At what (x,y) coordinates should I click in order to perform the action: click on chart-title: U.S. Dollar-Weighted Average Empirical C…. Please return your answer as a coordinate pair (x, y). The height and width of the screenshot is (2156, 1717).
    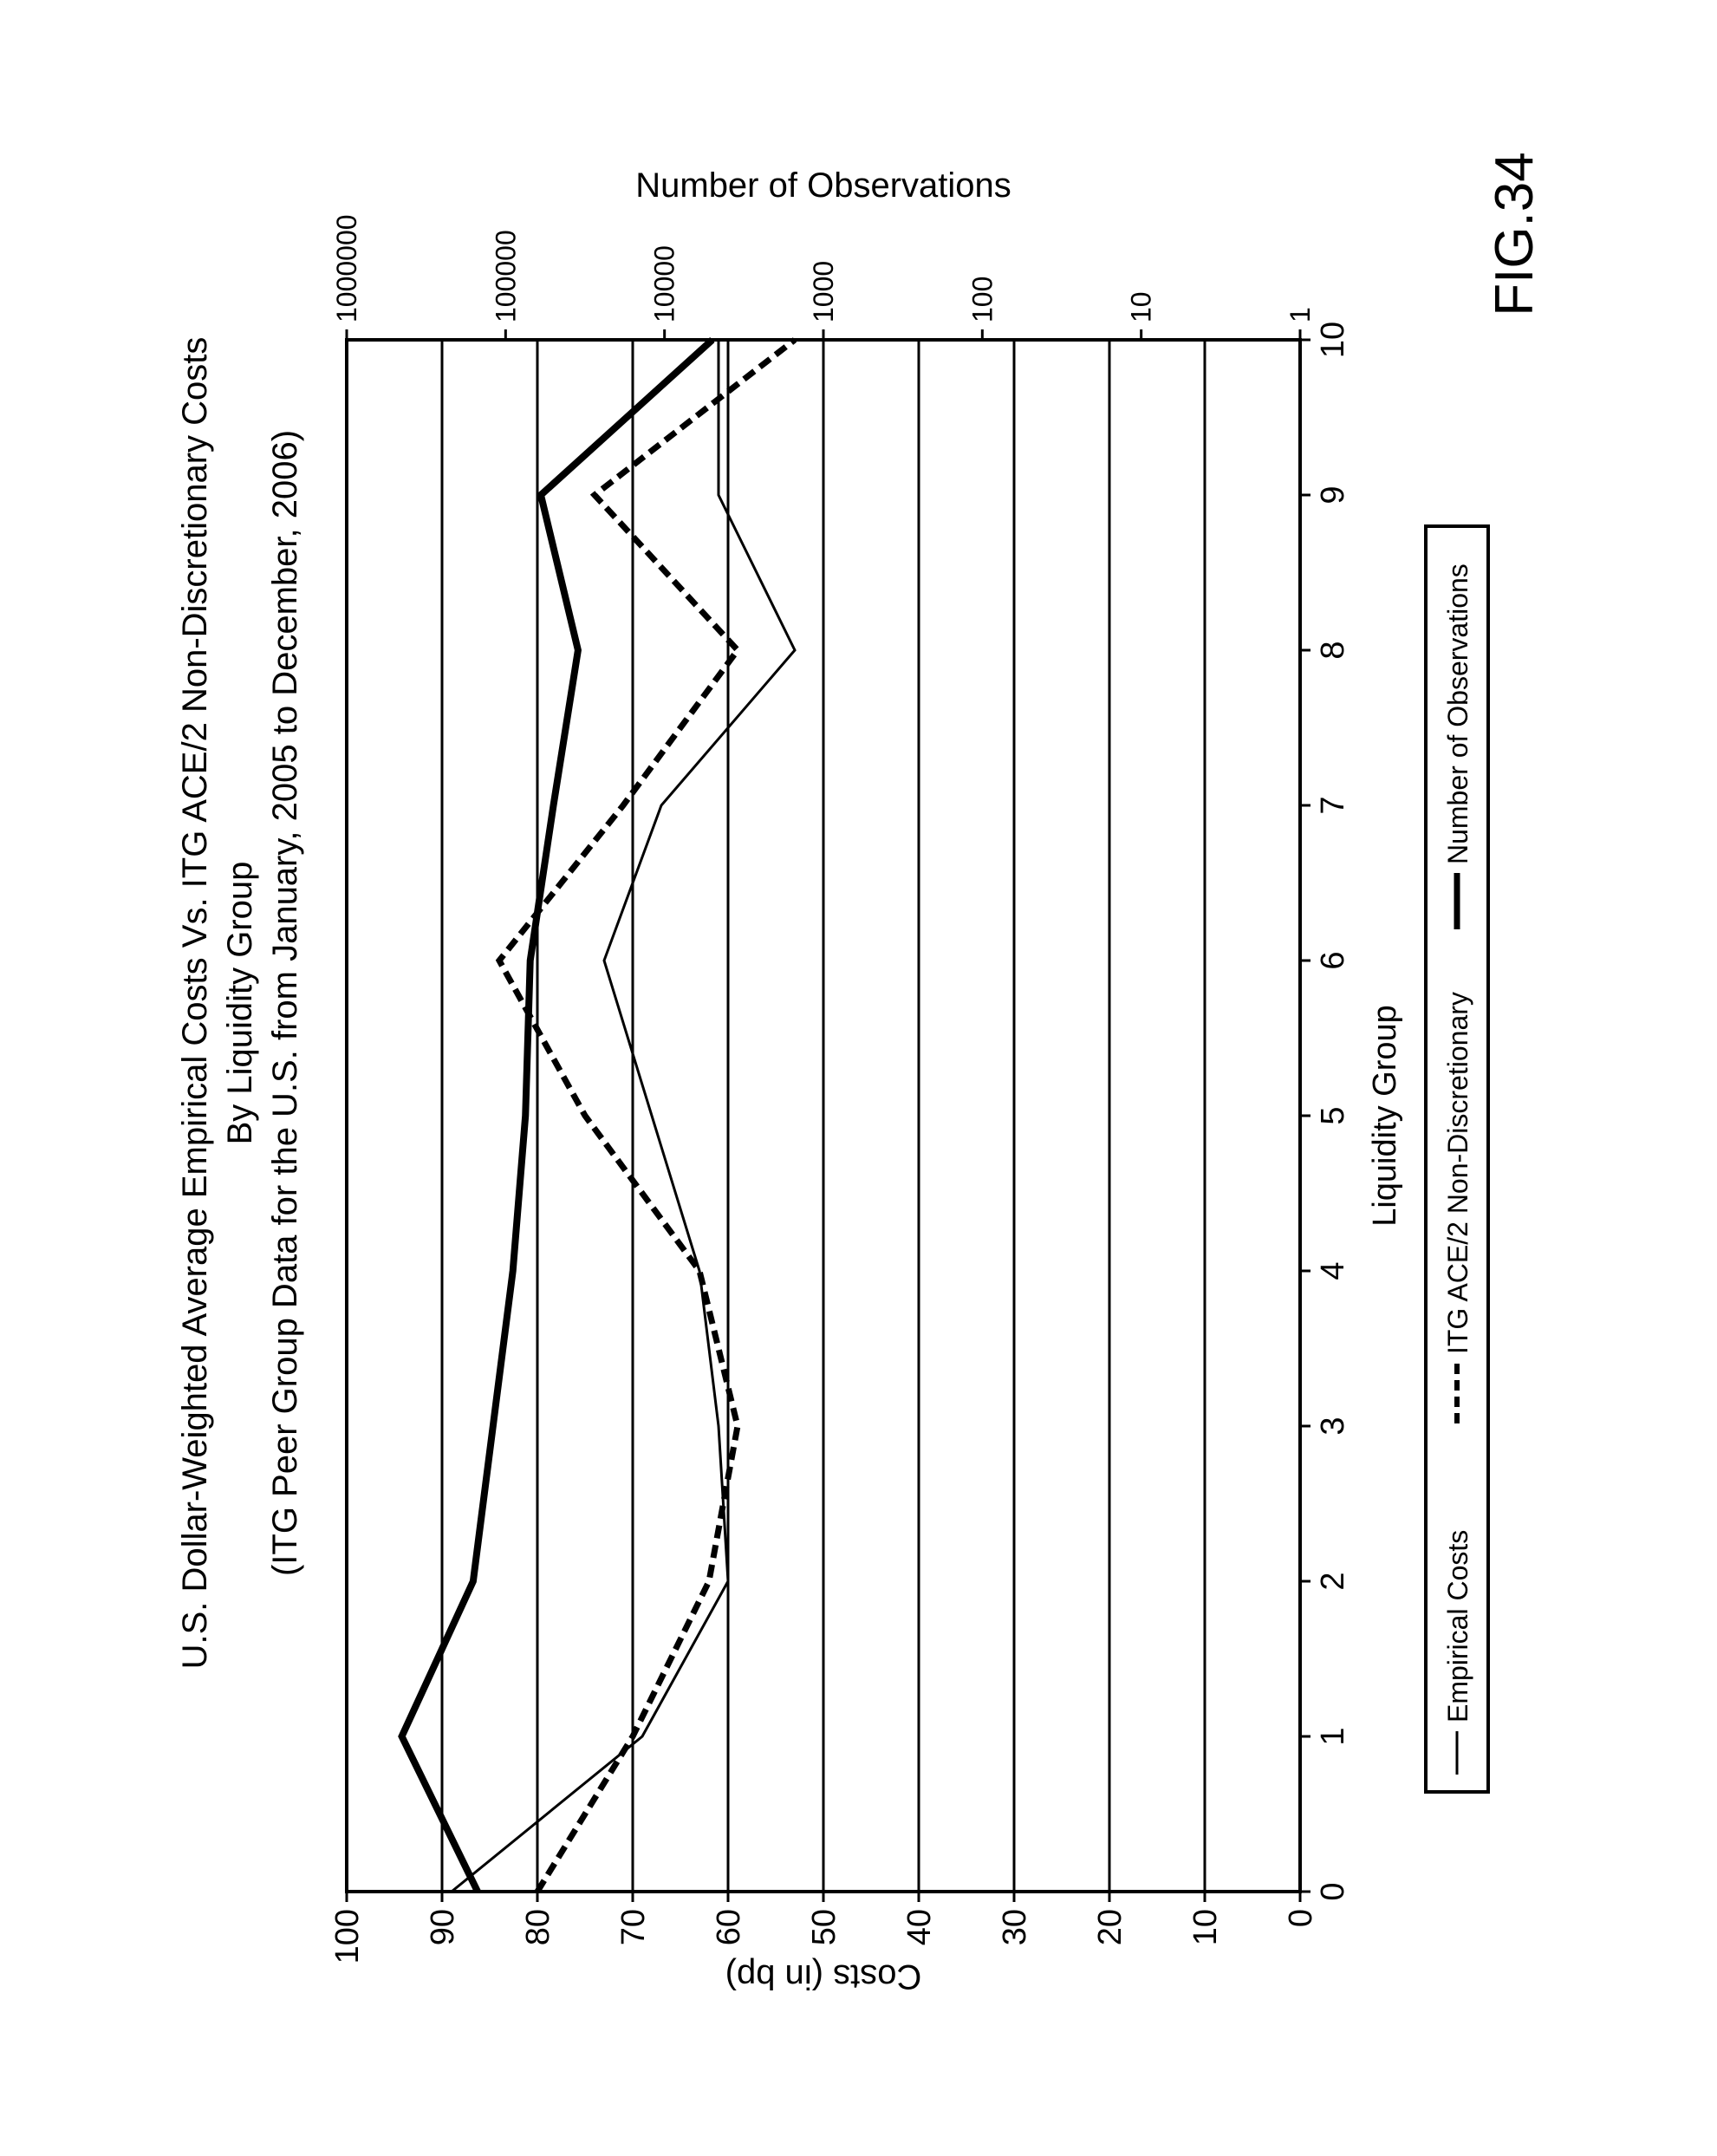
    Looking at the image, I should click on (195, 1004).